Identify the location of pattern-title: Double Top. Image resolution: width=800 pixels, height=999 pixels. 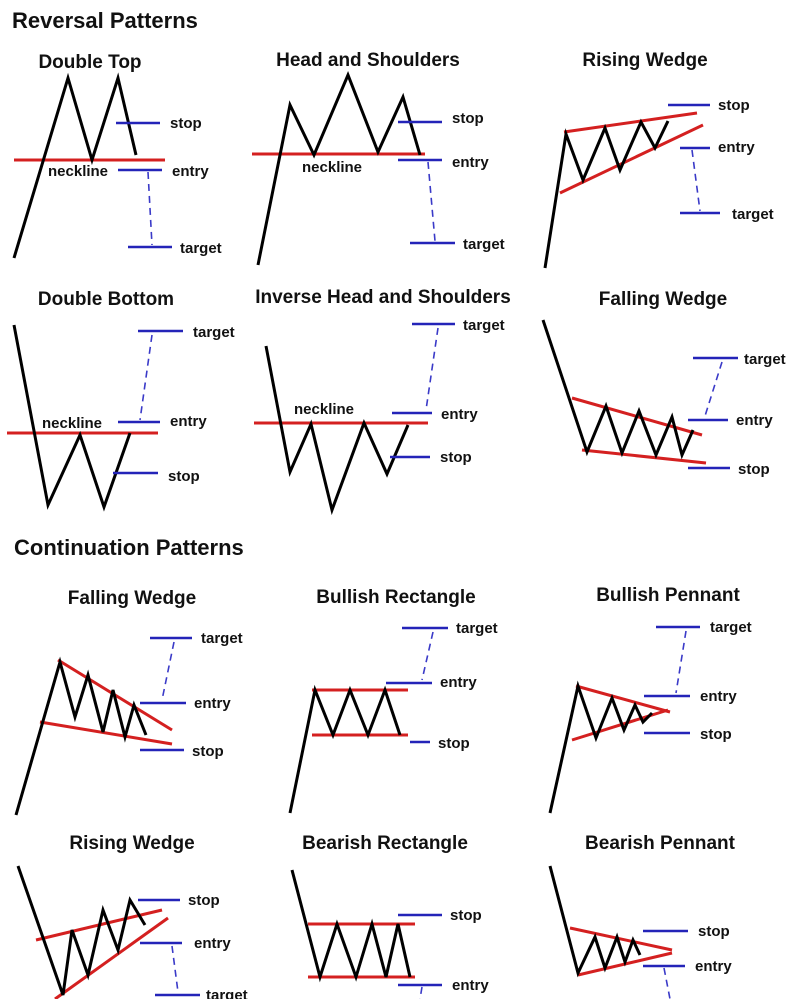
(89, 62).